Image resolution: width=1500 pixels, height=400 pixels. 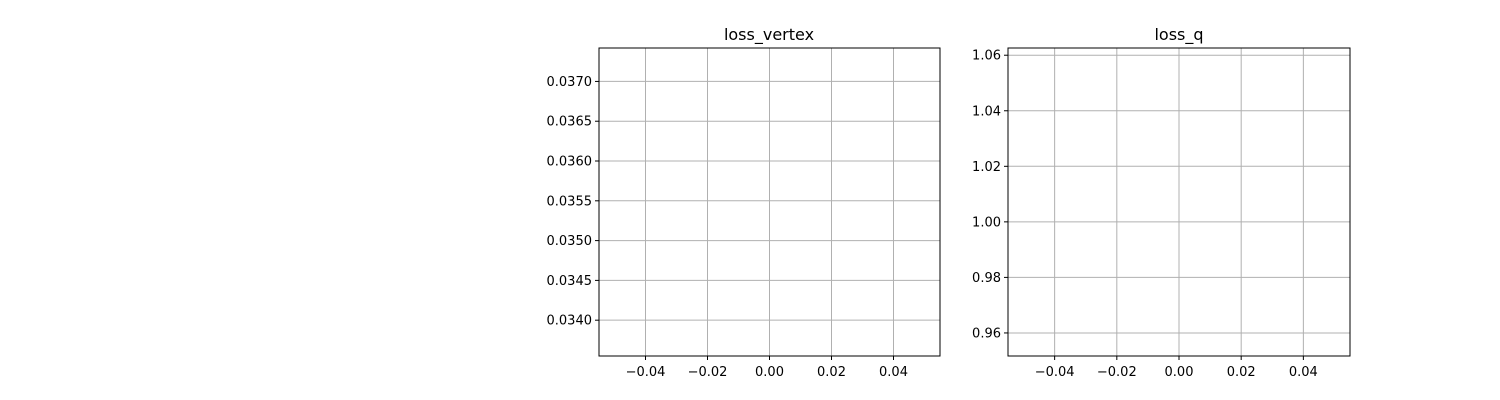 What do you see at coordinates (986, 222) in the screenshot?
I see `y-tick-label: 1.00` at bounding box center [986, 222].